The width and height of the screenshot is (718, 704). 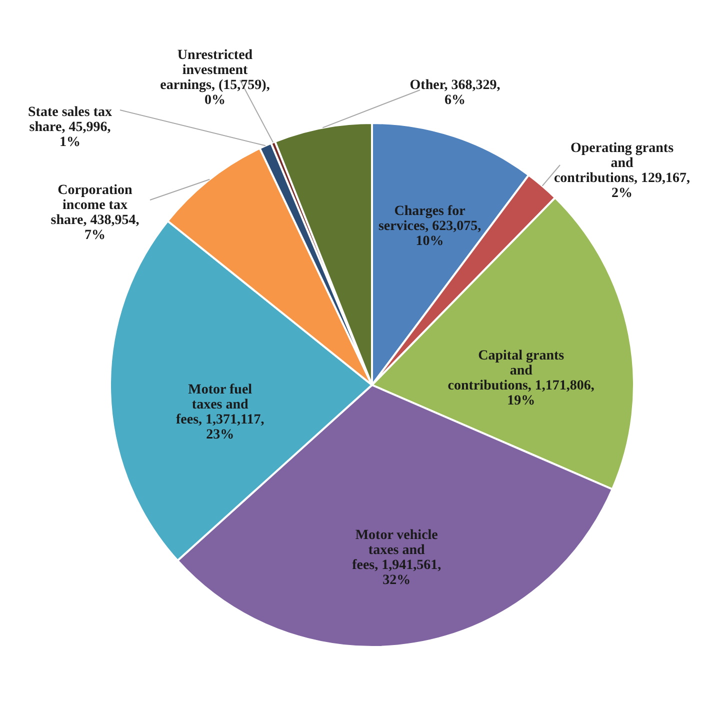 I want to click on slice-label: Unrestricted investment earnings, (15,759), 0%, so click(x=215, y=78).